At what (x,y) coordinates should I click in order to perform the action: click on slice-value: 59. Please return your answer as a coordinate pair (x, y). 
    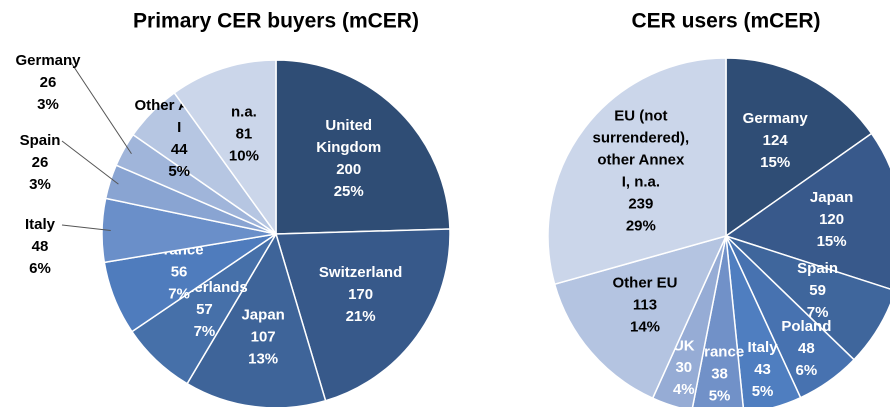
    Looking at the image, I should click on (817, 290).